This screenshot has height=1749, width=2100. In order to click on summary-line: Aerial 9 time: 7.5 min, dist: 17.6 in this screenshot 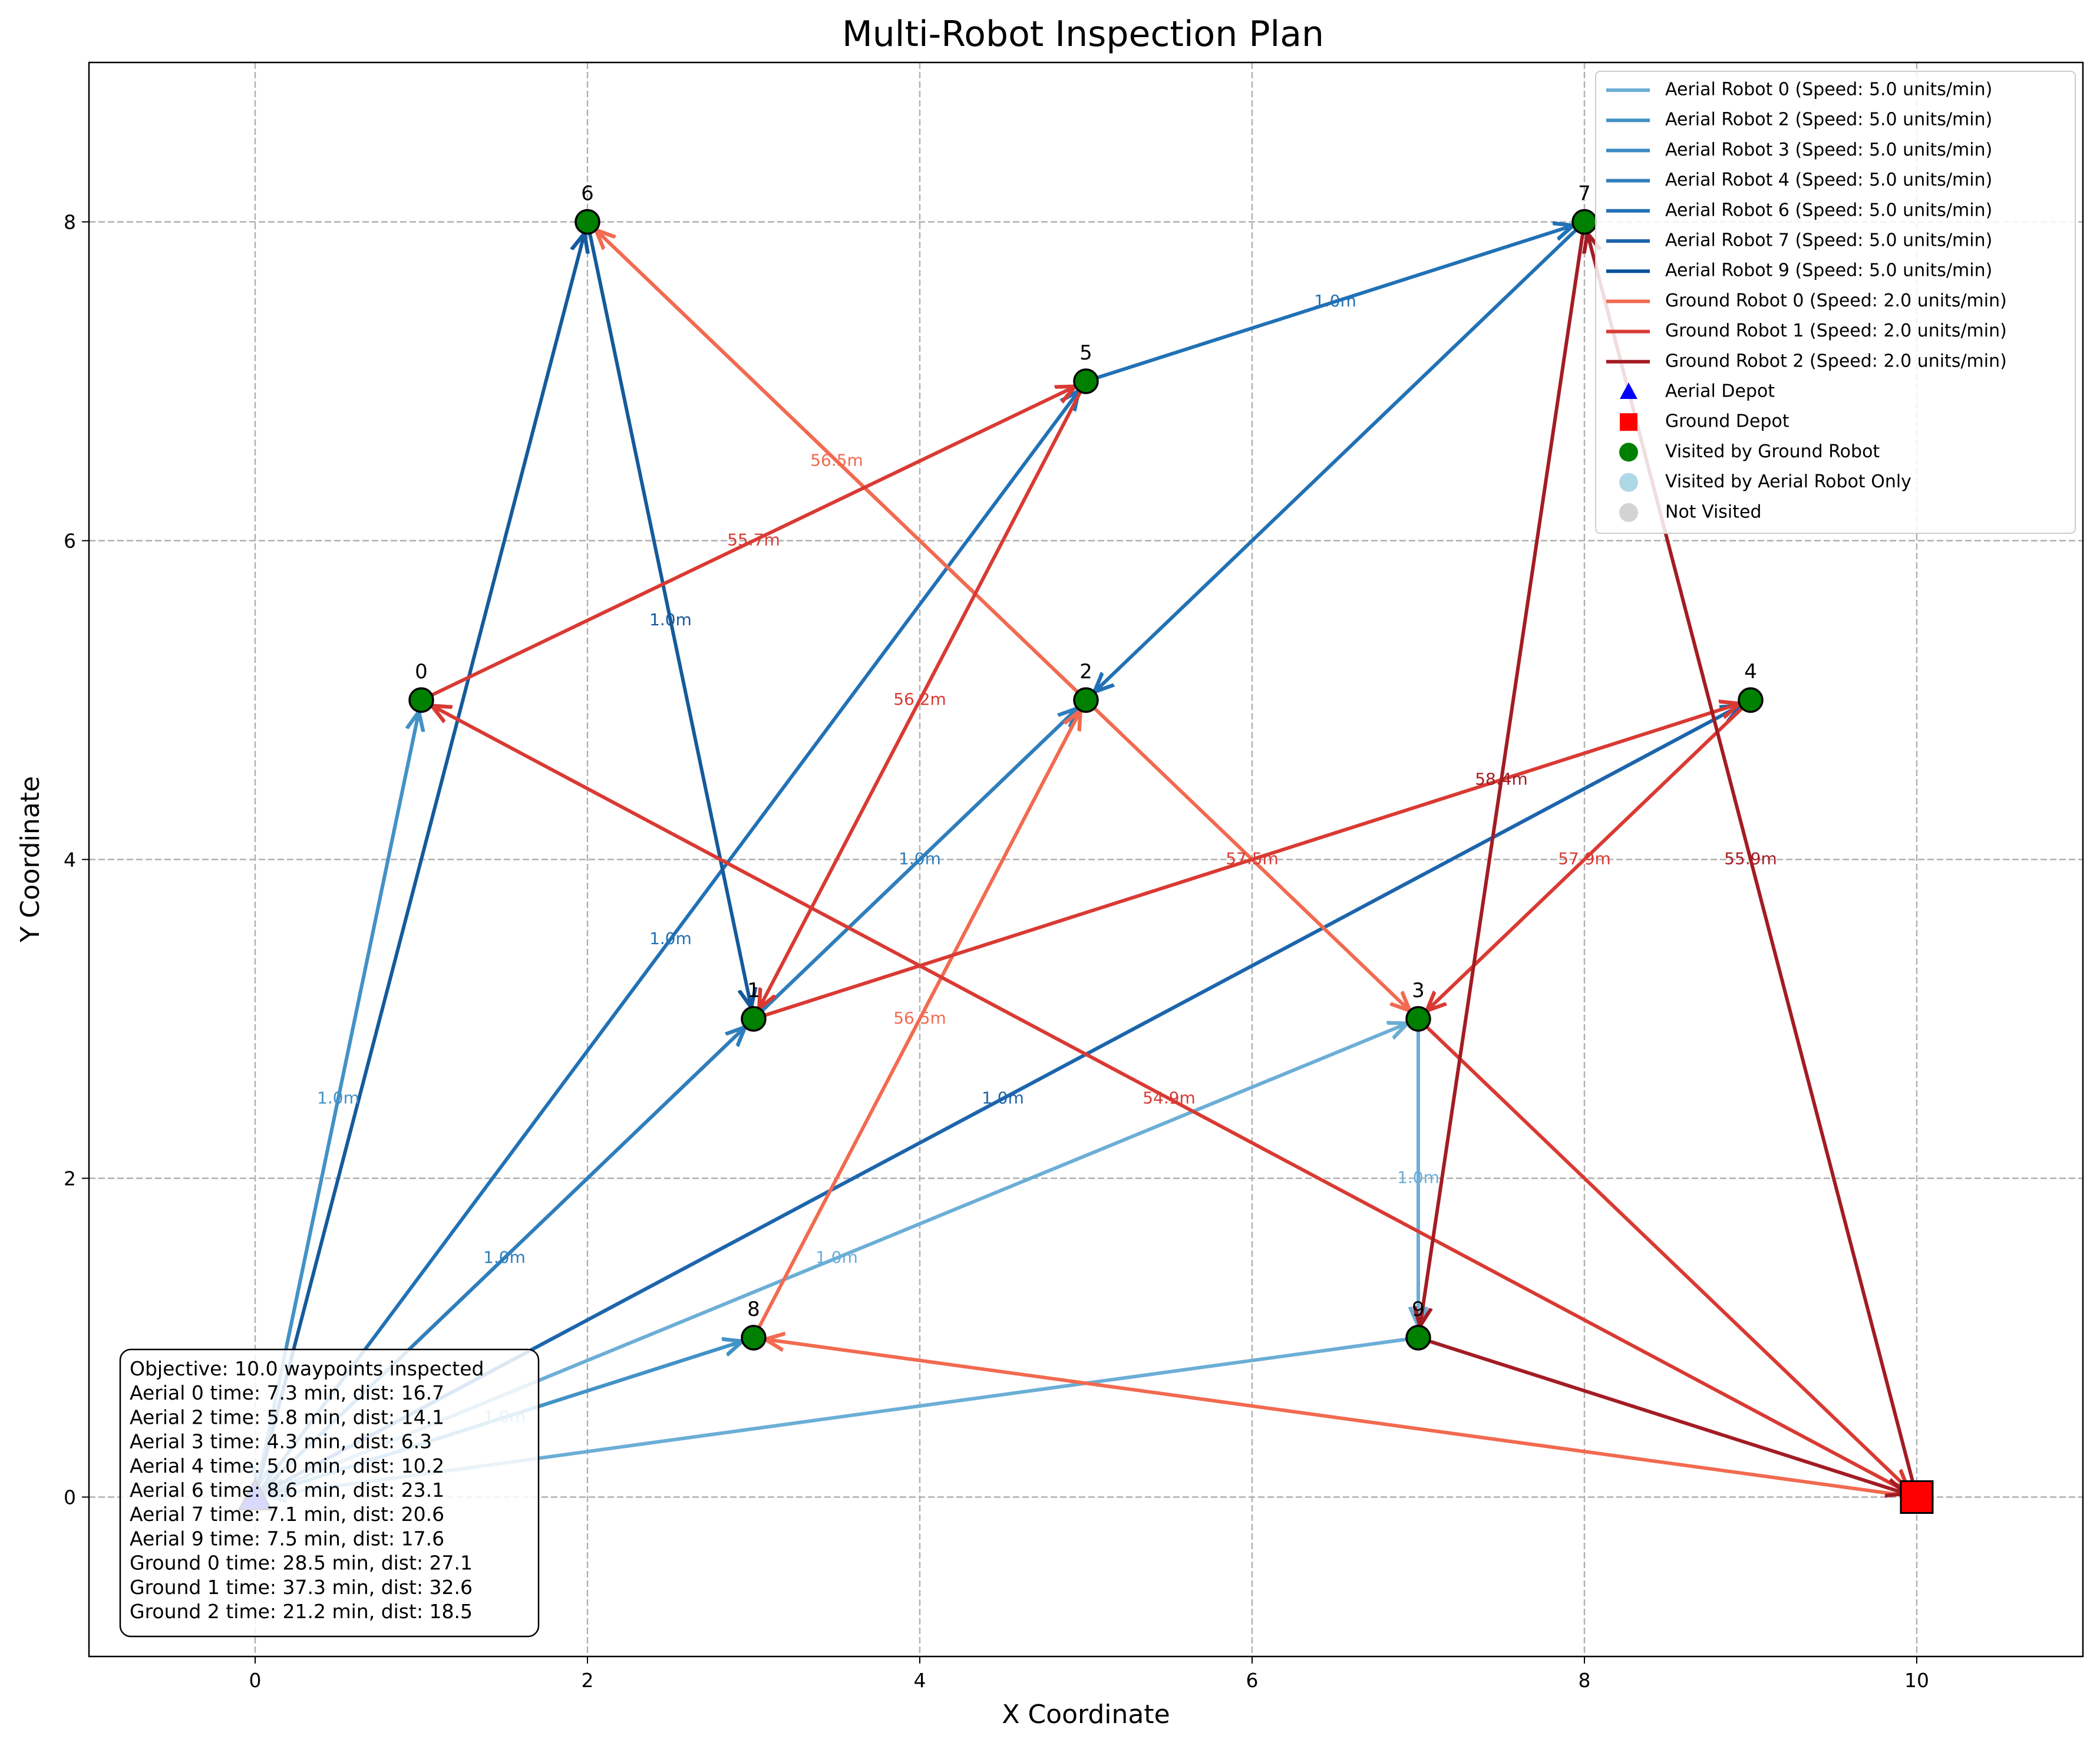, I will do `click(287, 1539)`.